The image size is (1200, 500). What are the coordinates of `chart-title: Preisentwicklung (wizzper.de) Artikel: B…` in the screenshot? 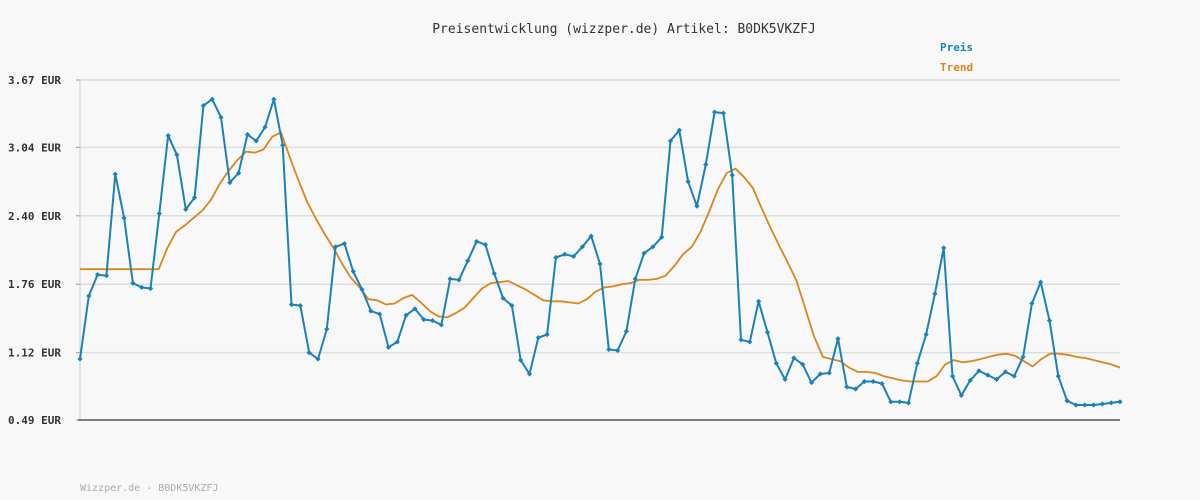 It's located at (624, 29).